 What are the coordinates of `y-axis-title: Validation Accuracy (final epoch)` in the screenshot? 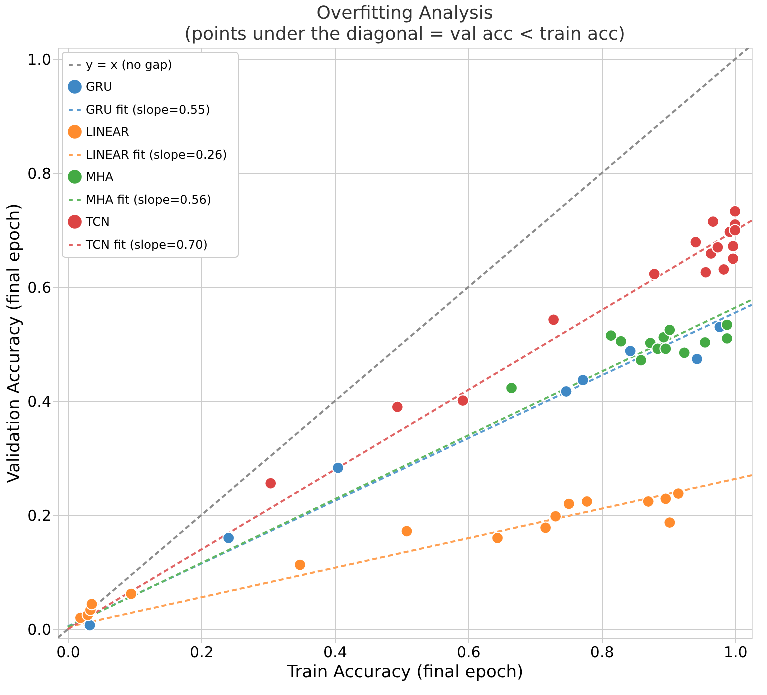 It's located at (14, 344).